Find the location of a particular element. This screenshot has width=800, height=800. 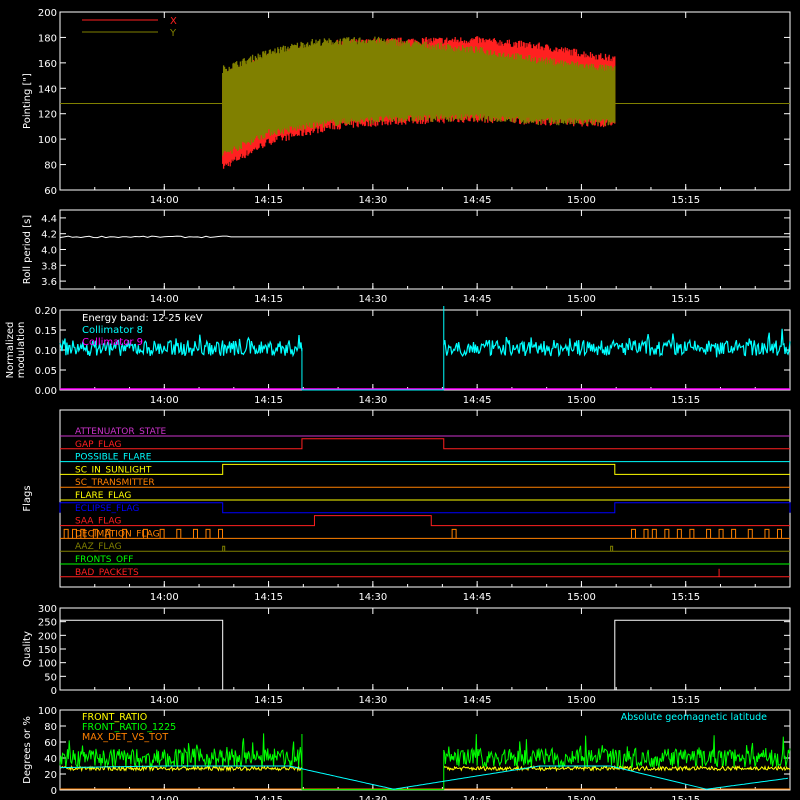

y-axis-label: Degrees or % is located at coordinates (27, 750).